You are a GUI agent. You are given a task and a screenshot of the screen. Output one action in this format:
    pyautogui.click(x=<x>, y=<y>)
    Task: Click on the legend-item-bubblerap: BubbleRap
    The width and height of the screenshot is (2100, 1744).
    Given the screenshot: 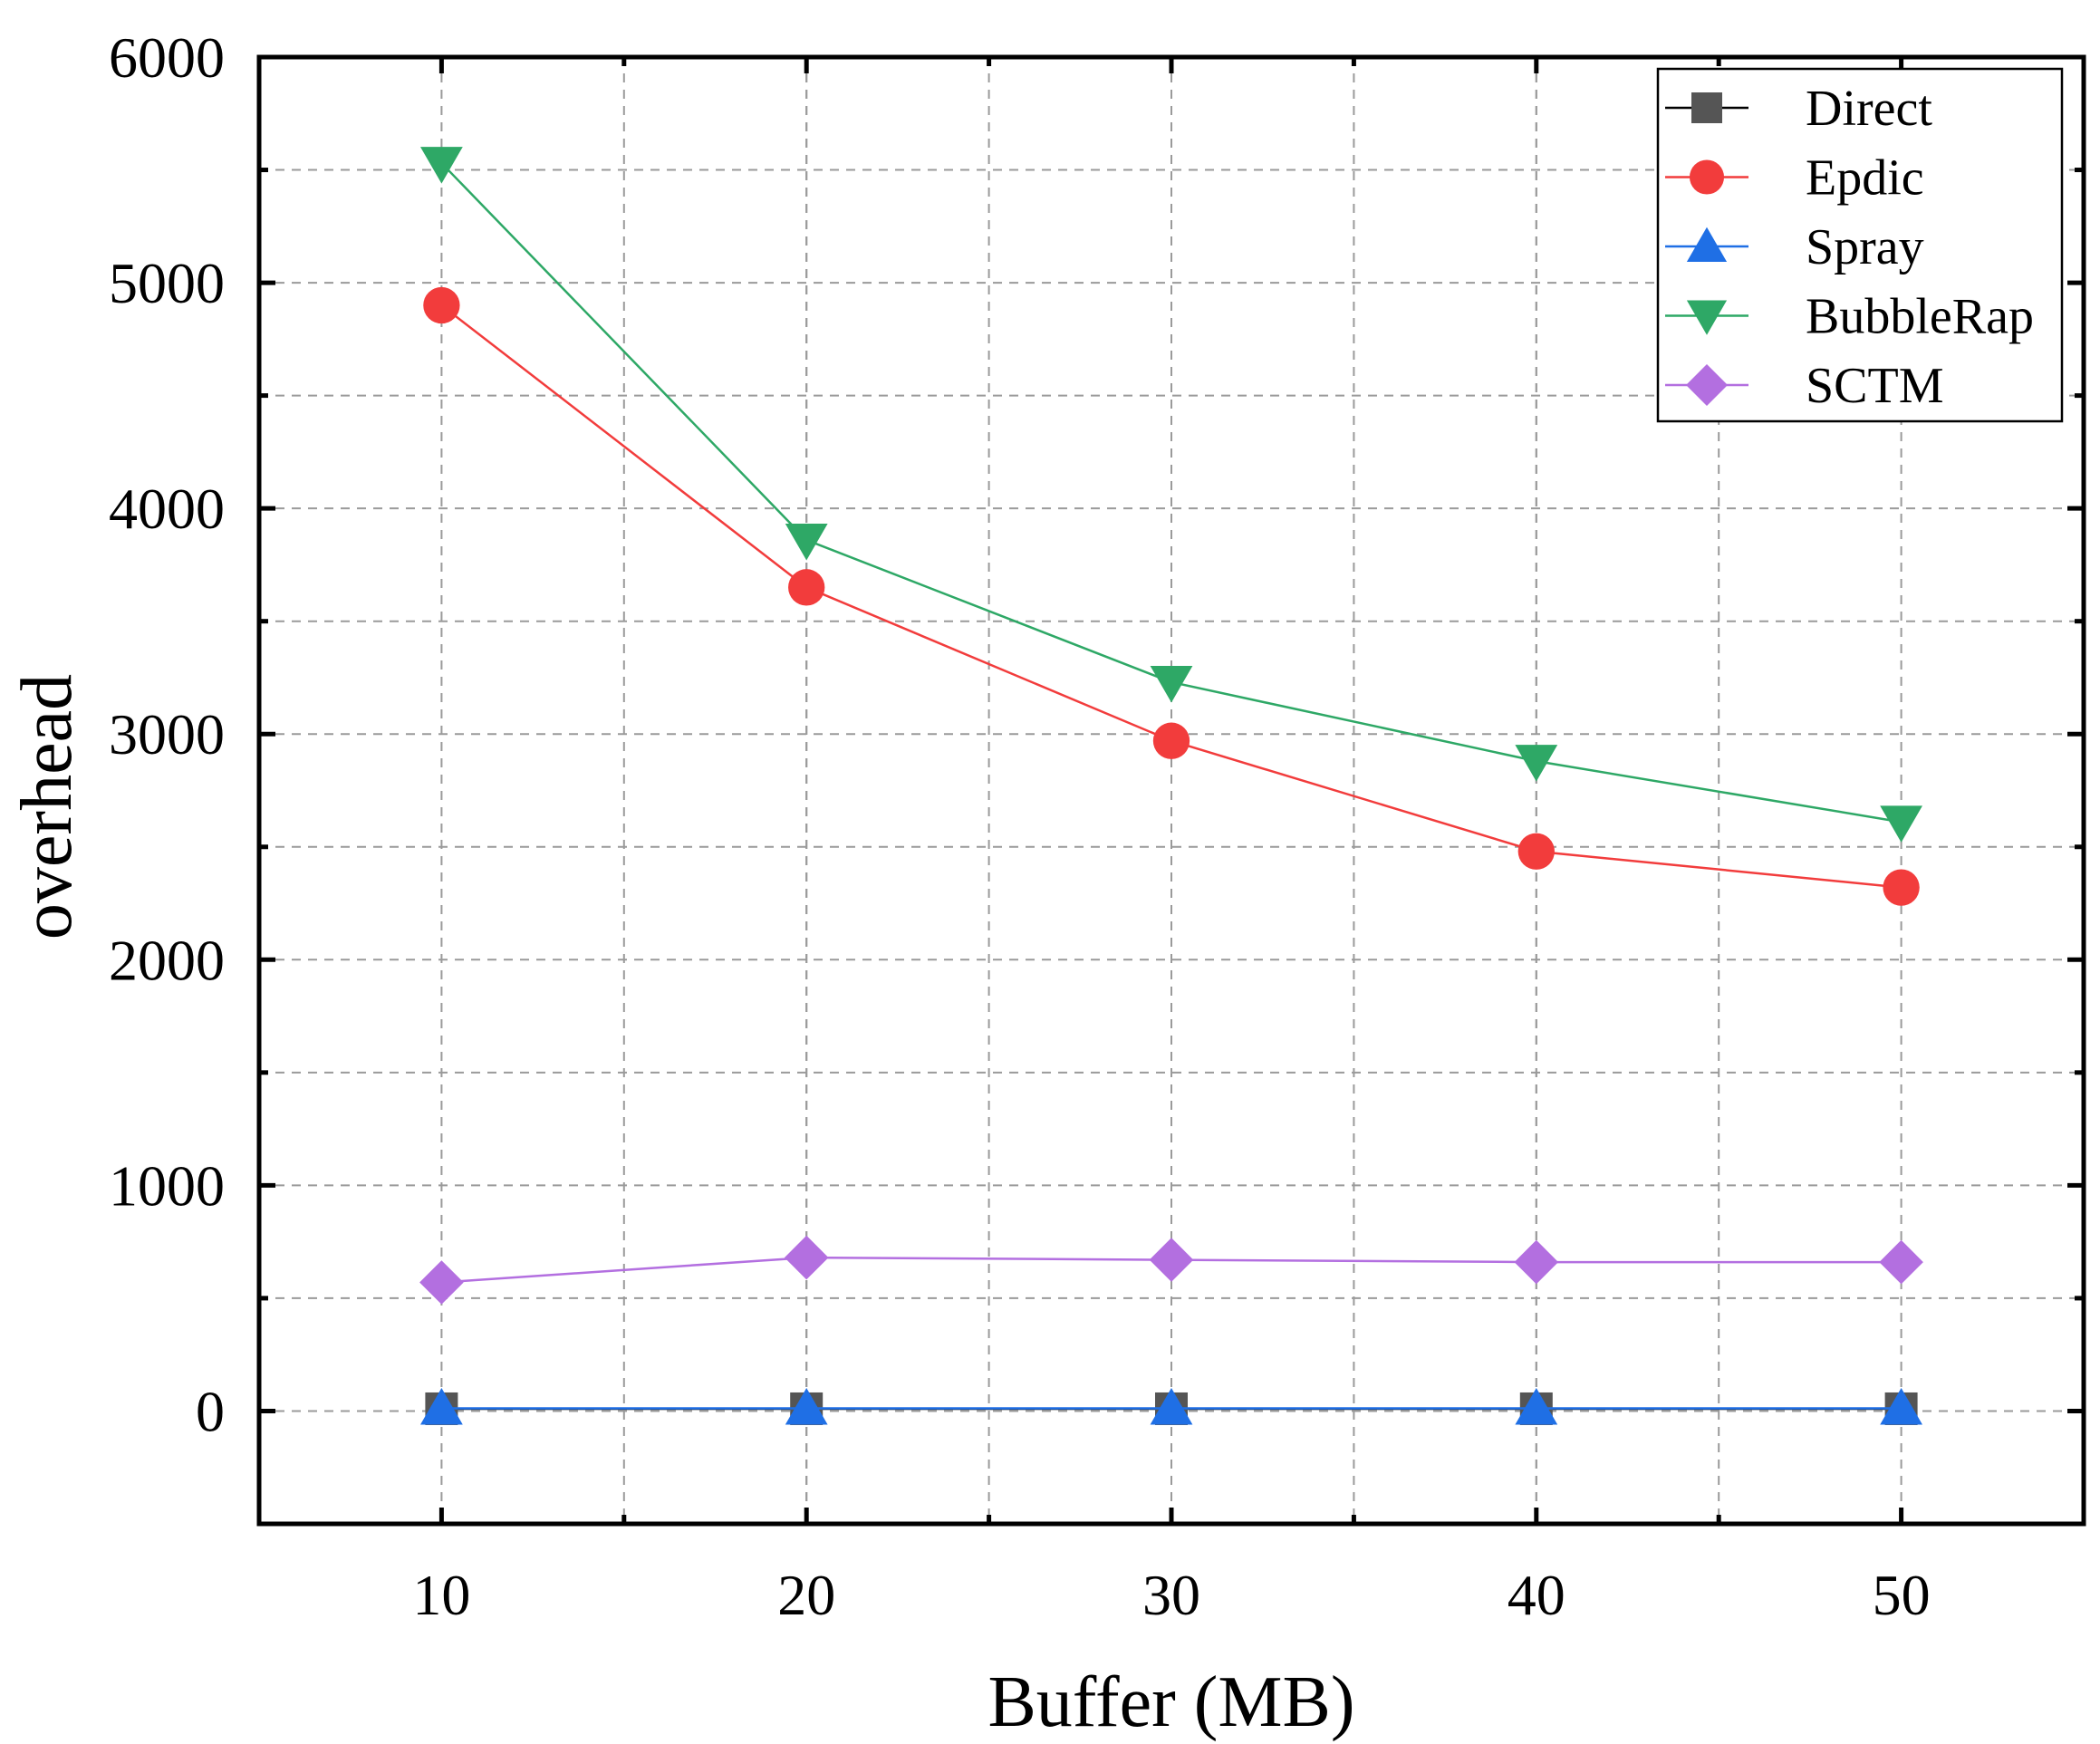 What is the action you would take?
    pyautogui.click(x=1849, y=317)
    